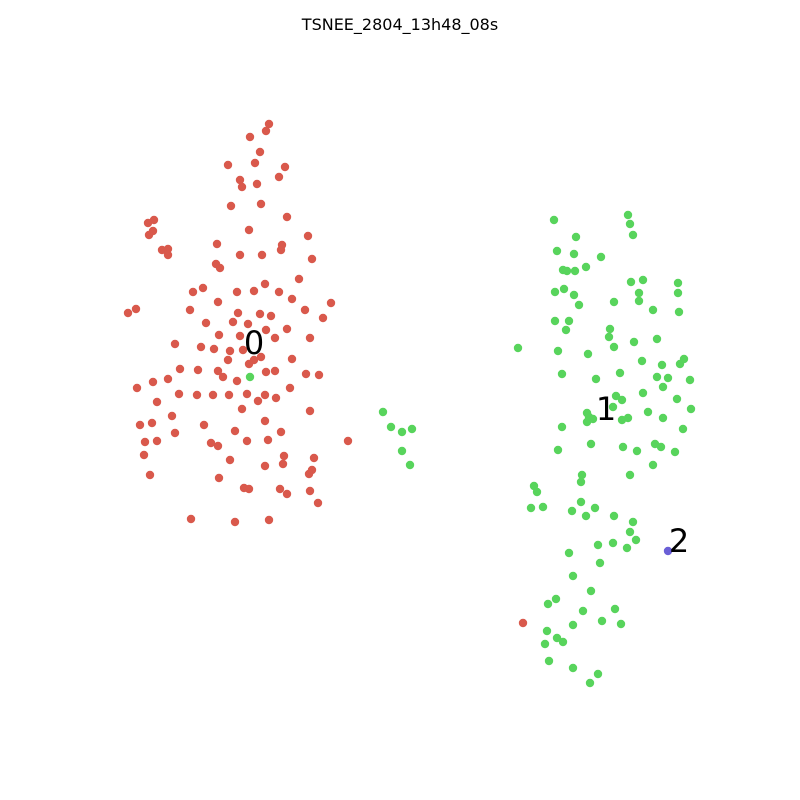 This screenshot has width=800, height=800. I want to click on cluster-label-2: 2, so click(679, 541).